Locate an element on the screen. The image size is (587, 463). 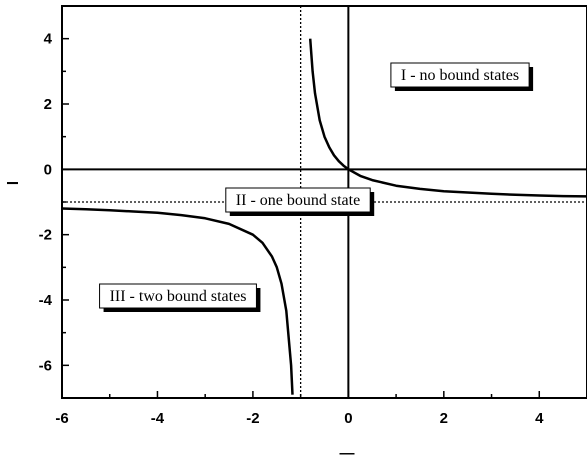
x-tick-label: -4 is located at coordinates (158, 418).